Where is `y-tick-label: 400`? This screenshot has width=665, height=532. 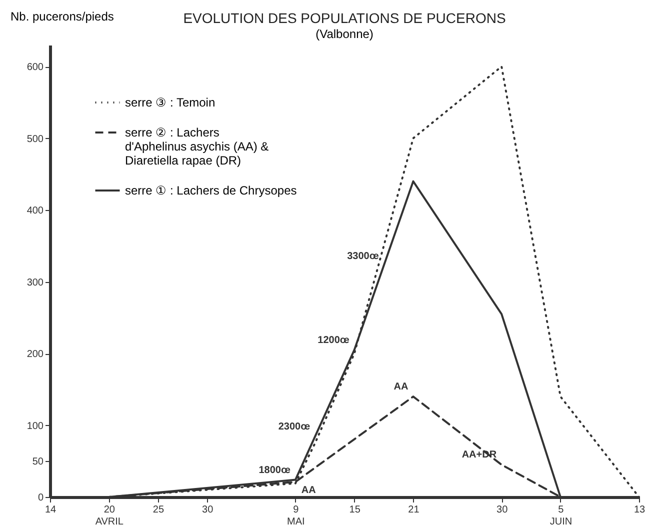
y-tick-label: 400 is located at coordinates (35, 211).